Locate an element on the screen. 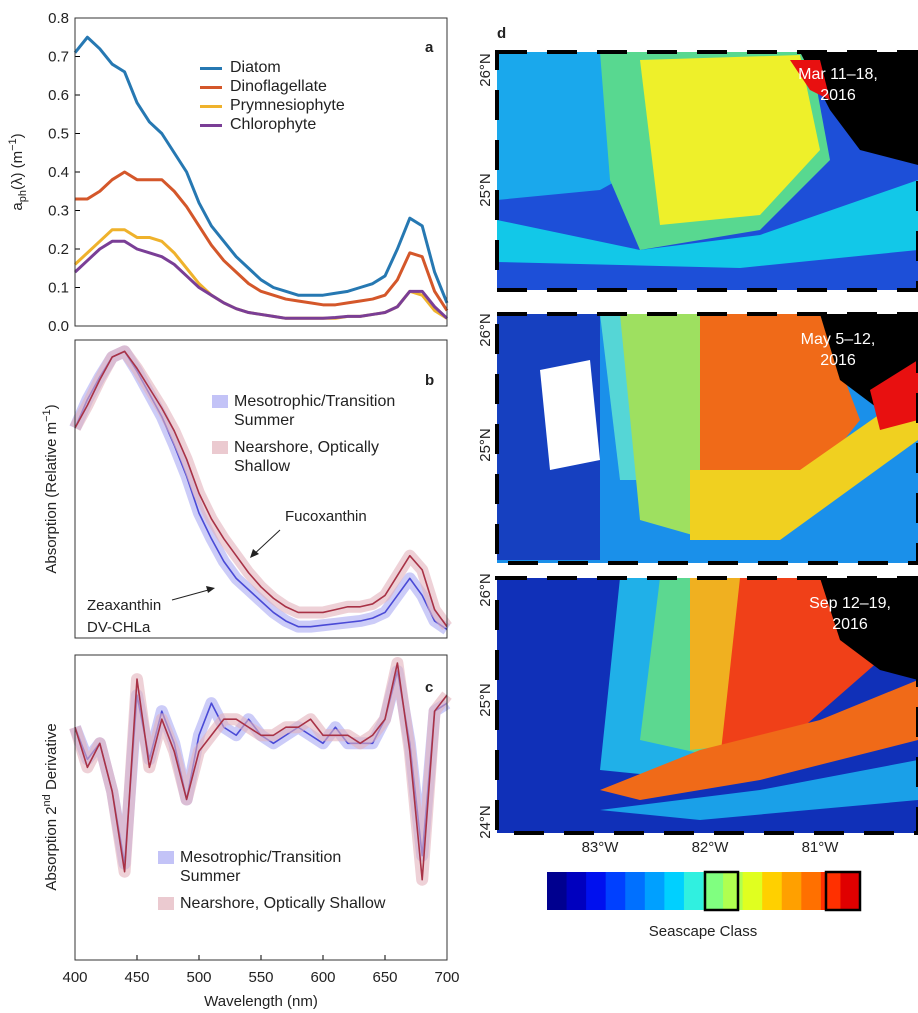 This screenshot has height=1013, width=918. label-part: (λ) (m is located at coordinates (17, 170).